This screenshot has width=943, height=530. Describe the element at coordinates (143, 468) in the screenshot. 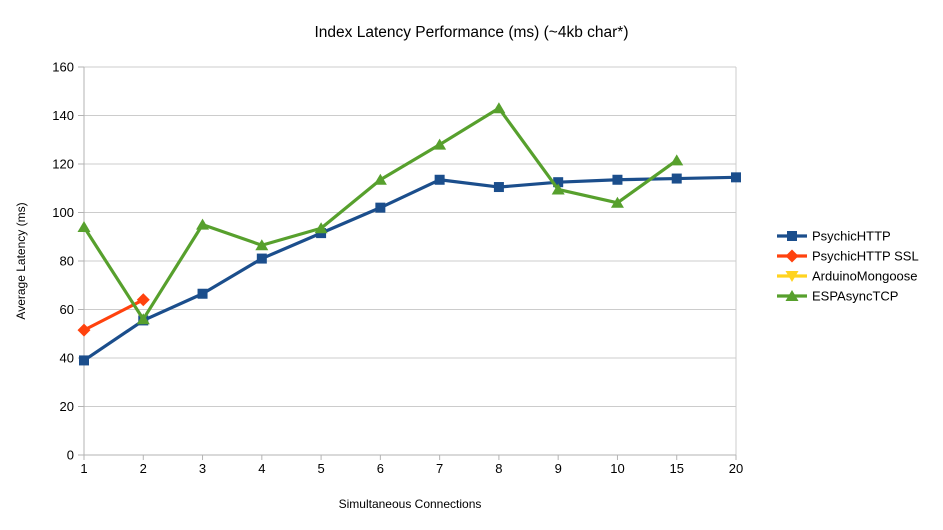

I see `x-tick-label: 2` at that location.